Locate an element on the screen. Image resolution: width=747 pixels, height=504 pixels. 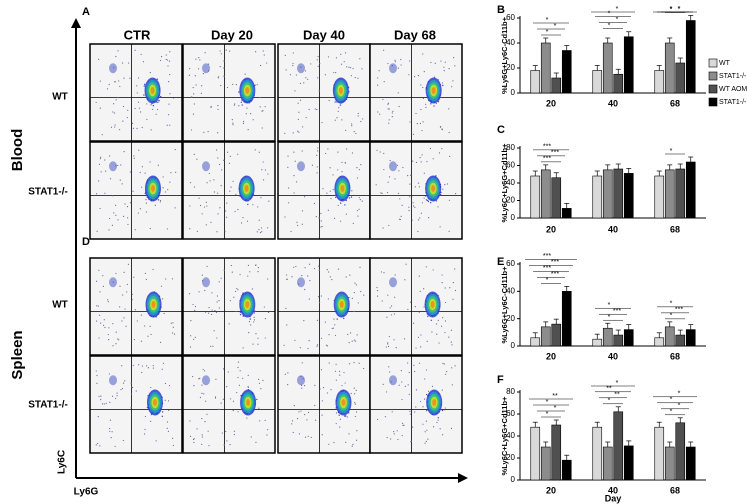
y-tick-label: 40 is located at coordinates (510, 290).